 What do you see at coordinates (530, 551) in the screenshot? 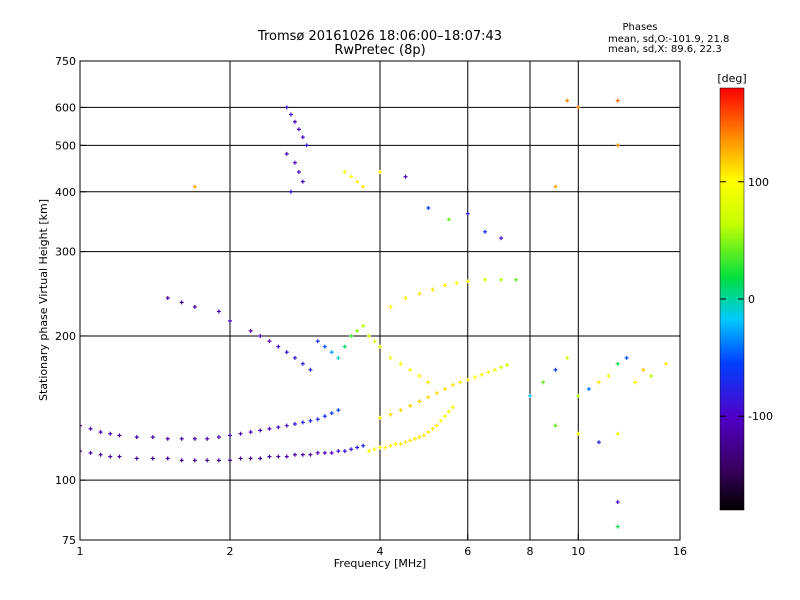
I see `x-tick-label: 8` at bounding box center [530, 551].